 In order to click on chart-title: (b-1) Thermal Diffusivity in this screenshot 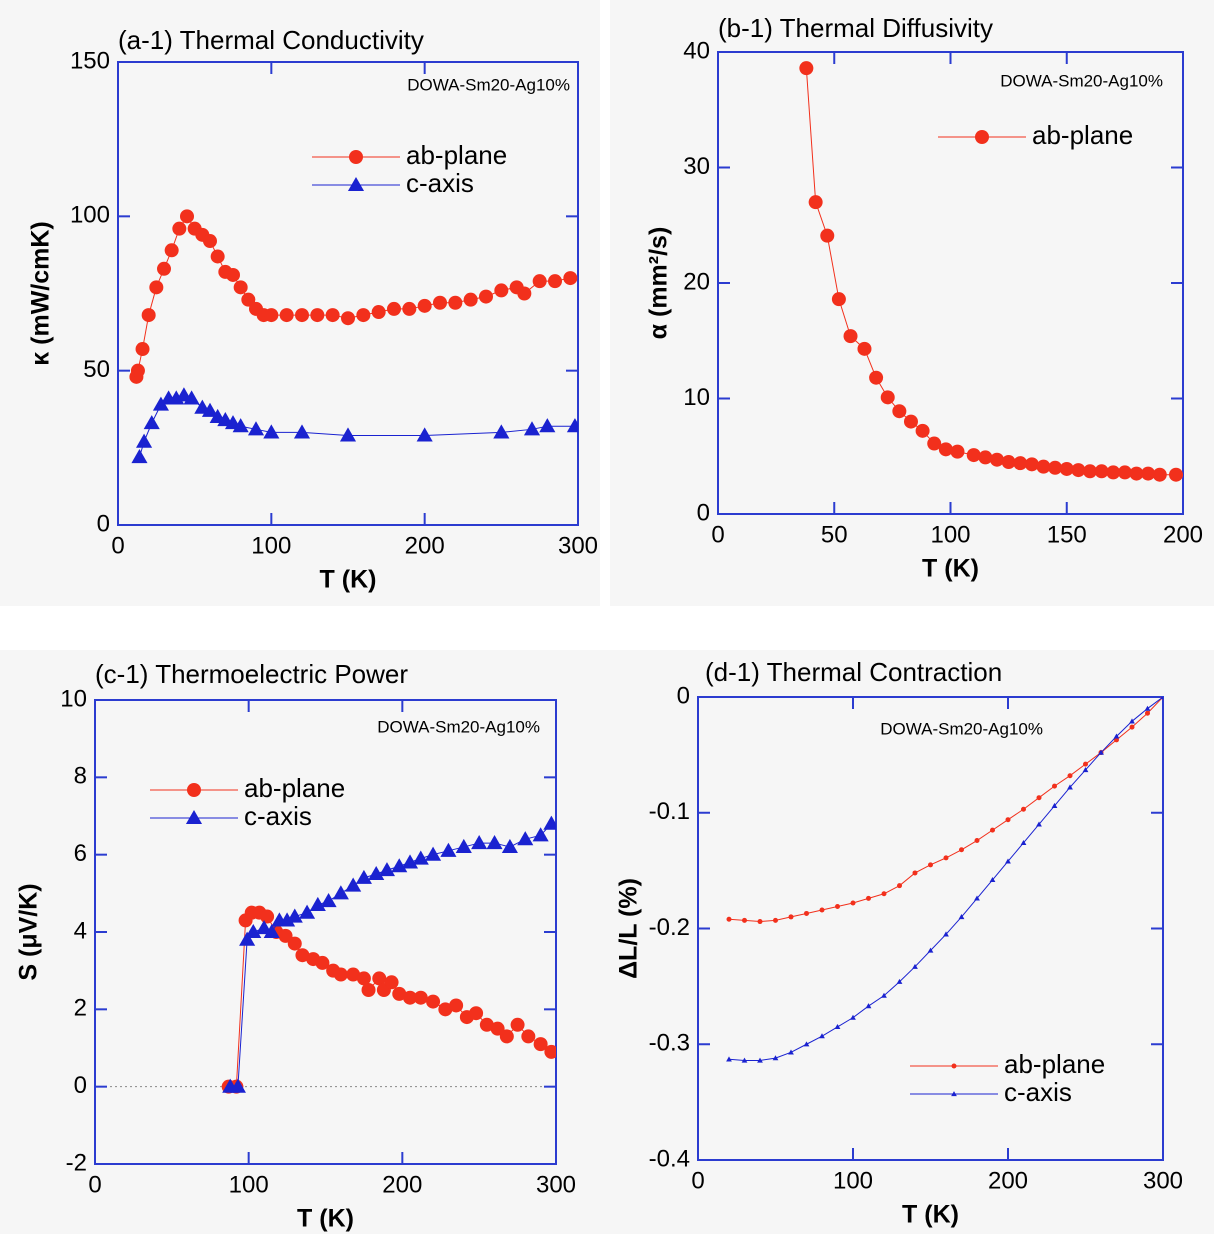, I will do `click(855, 28)`.